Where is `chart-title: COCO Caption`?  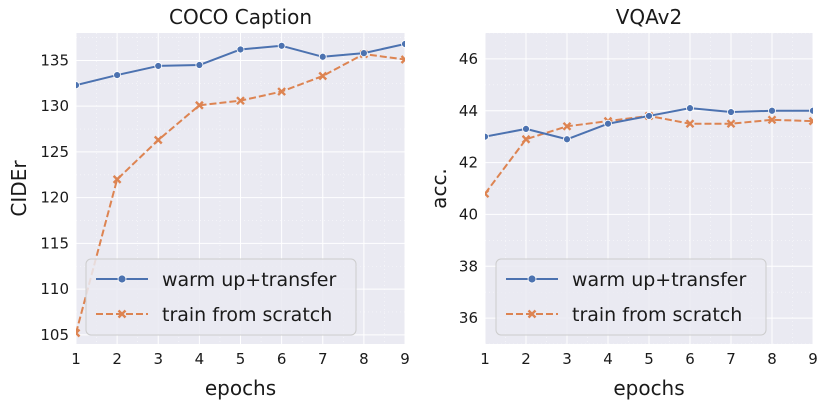
chart-title: COCO Caption is located at coordinates (240, 17).